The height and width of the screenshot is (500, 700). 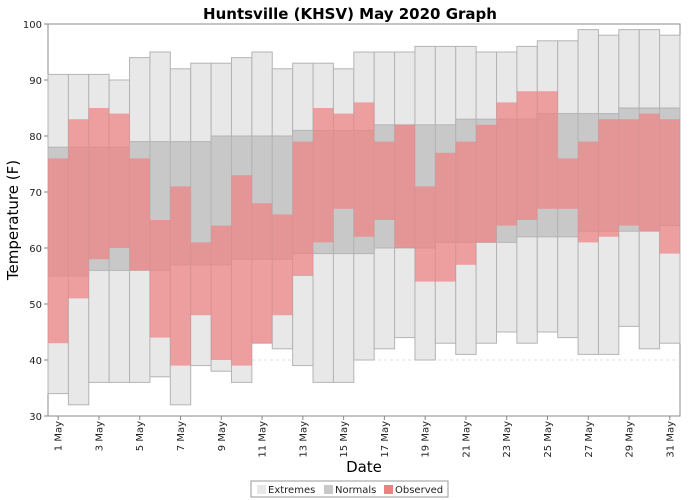 I want to click on legend-label-observed: Observed, so click(x=419, y=490).